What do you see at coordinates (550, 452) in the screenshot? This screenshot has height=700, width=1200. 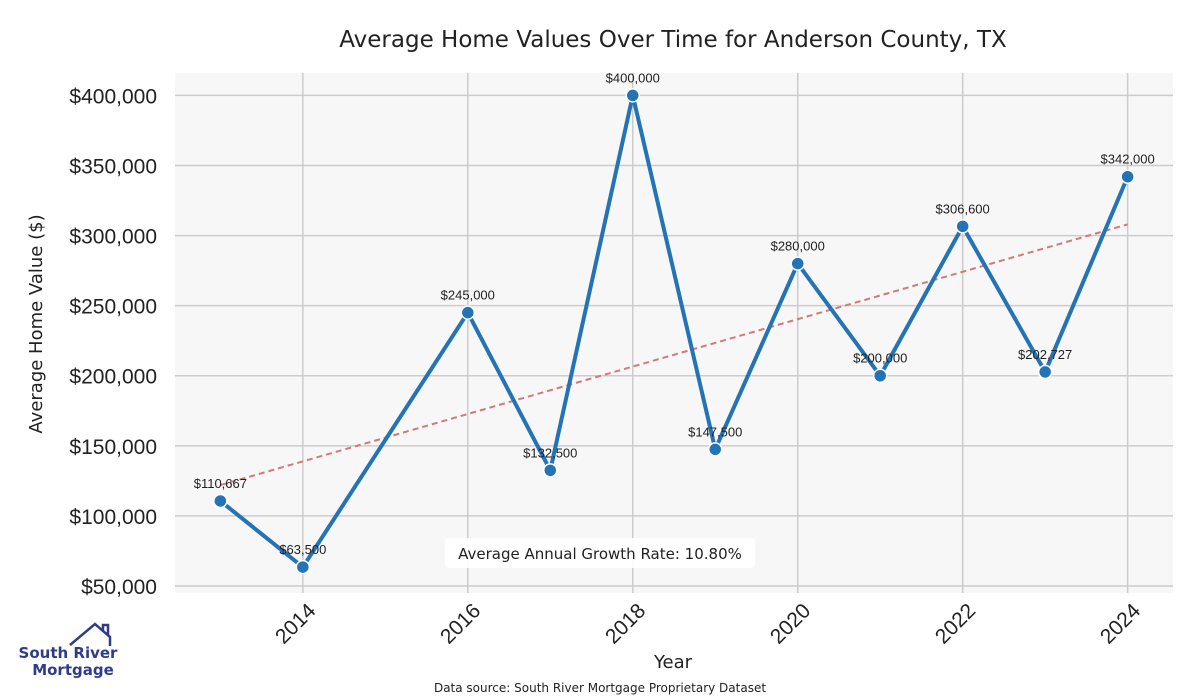 I see `data-label: $132,500` at bounding box center [550, 452].